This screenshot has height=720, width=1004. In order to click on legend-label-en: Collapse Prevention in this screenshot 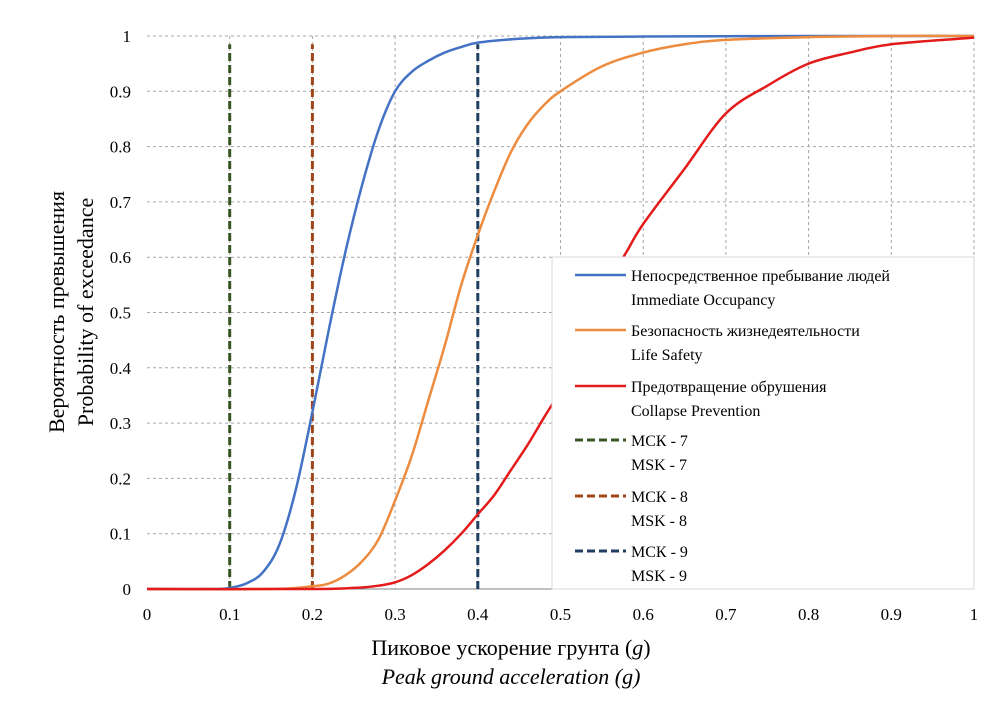, I will do `click(695, 411)`.